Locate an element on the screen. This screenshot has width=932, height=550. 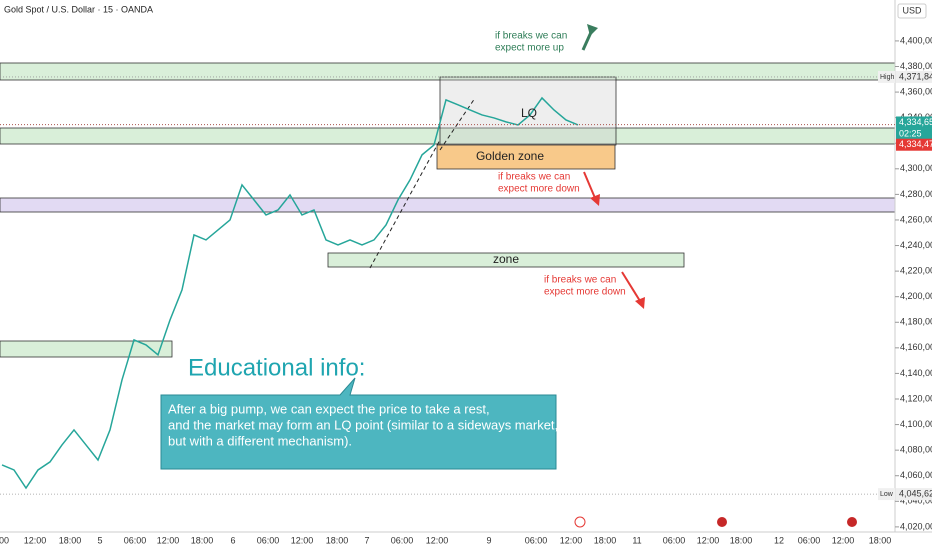
price-tag-label: 4,334,475 is located at coordinates (915, 144).